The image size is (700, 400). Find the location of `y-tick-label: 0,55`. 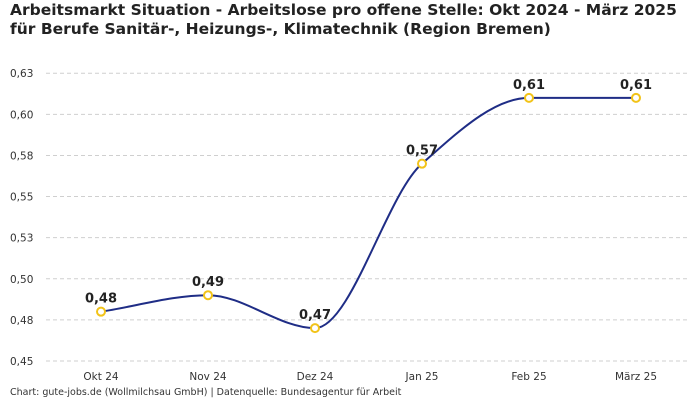

y-tick-label: 0,55 is located at coordinates (21, 198).